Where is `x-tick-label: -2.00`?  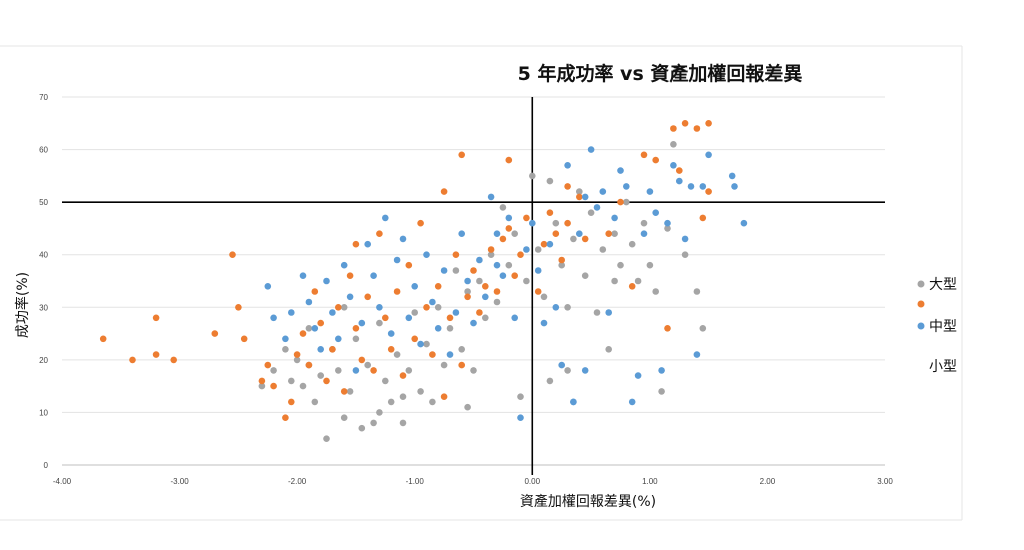 x-tick-label: -2.00 is located at coordinates (297, 481).